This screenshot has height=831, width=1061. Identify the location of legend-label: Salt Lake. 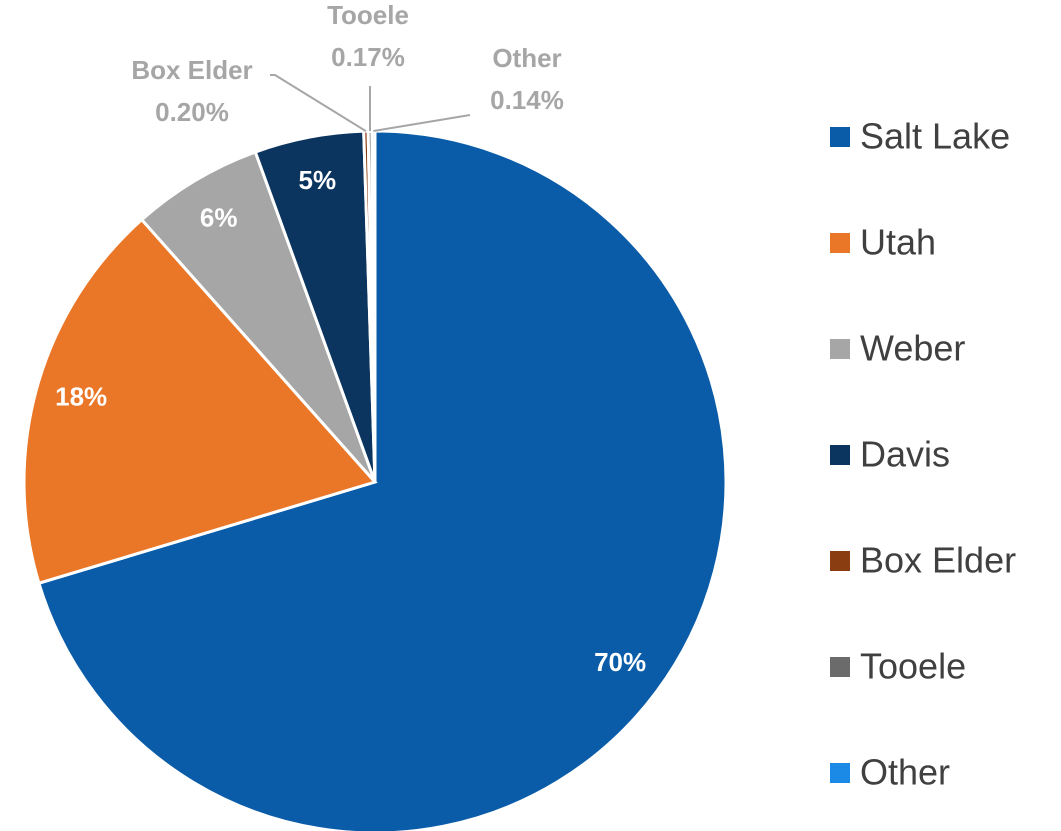
(935, 136).